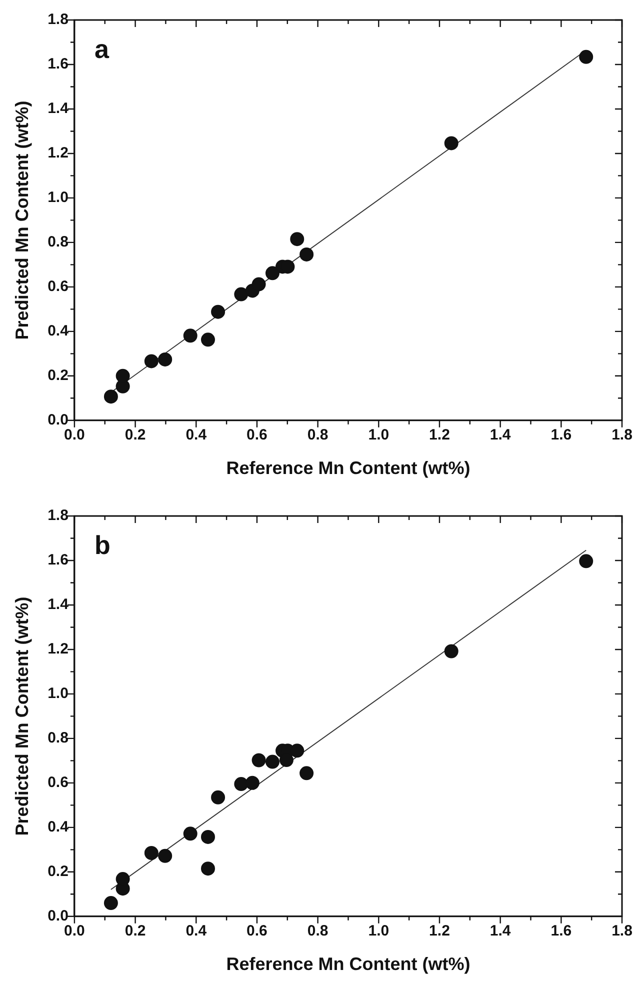 The image size is (644, 992). What do you see at coordinates (102, 49) in the screenshot?
I see `annotation: a` at bounding box center [102, 49].